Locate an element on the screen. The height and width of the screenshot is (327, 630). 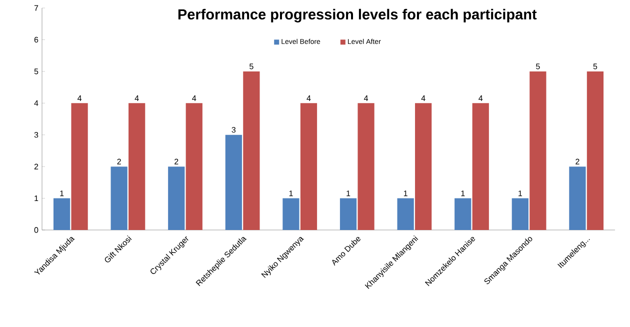
y-tick-label: 5 is located at coordinates (36, 71).